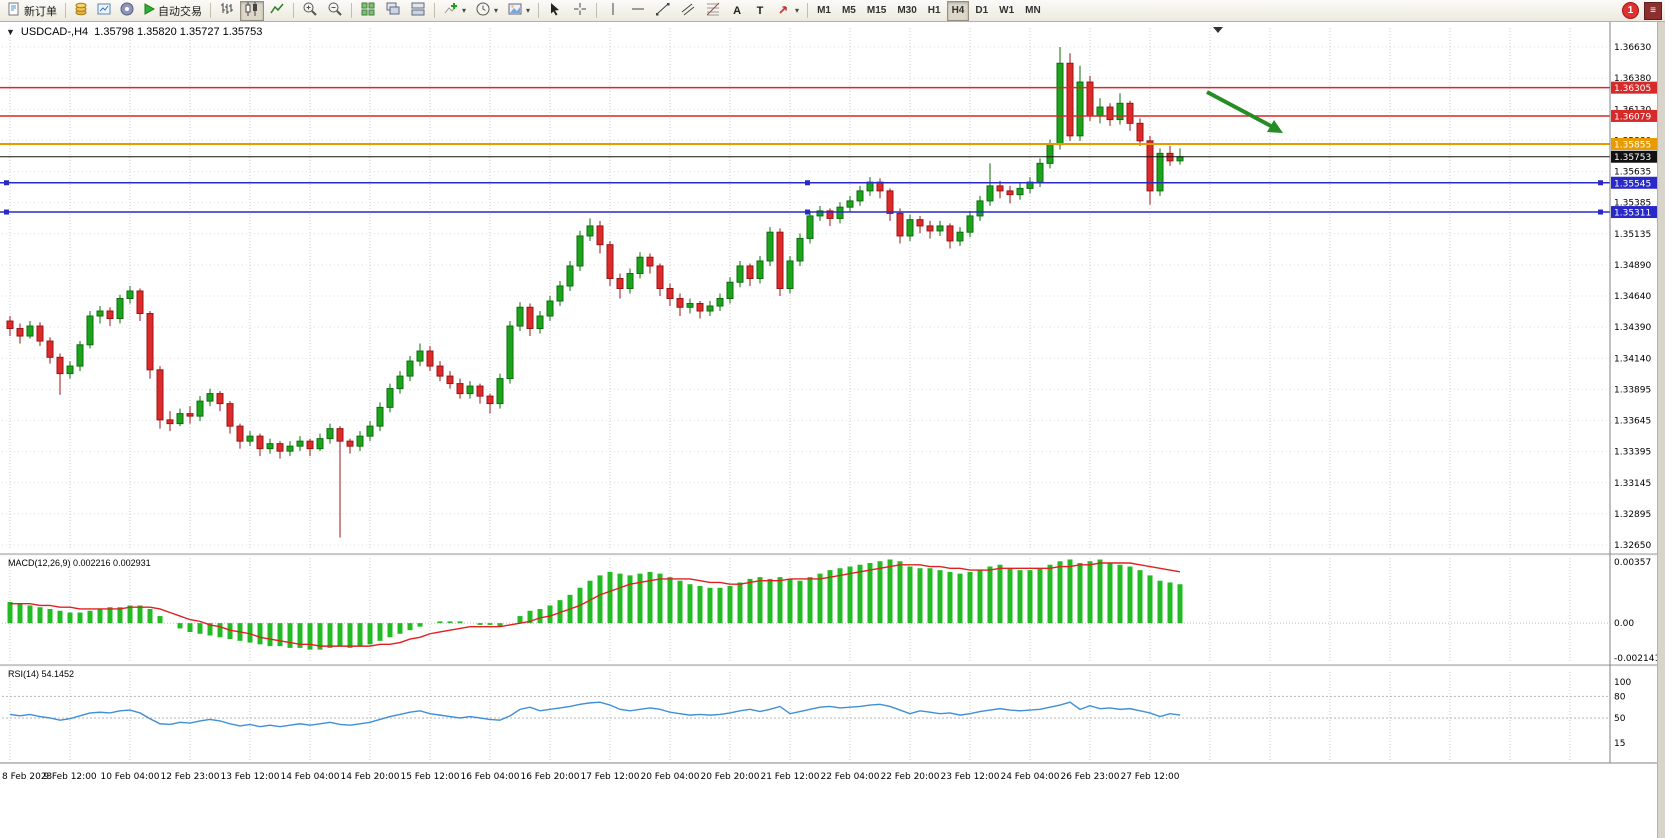 The image size is (1665, 838). What do you see at coordinates (252, 10) in the screenshot?
I see `candlestick-chart-button` at bounding box center [252, 10].